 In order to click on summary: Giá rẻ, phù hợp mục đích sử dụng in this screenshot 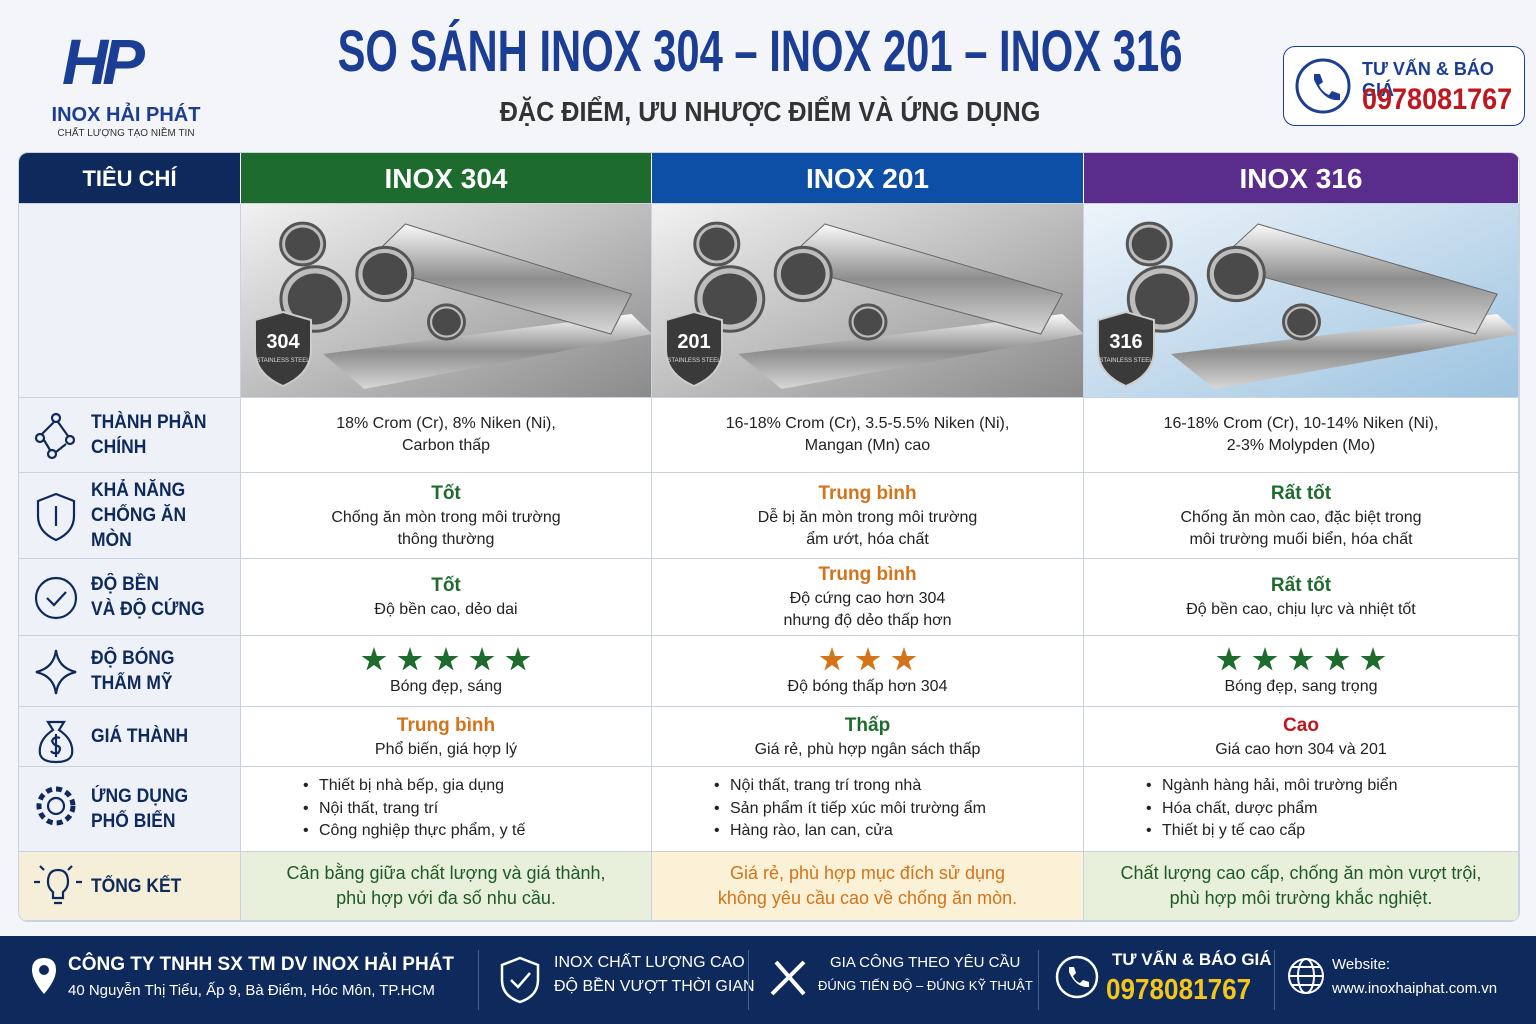, I will do `click(867, 873)`.